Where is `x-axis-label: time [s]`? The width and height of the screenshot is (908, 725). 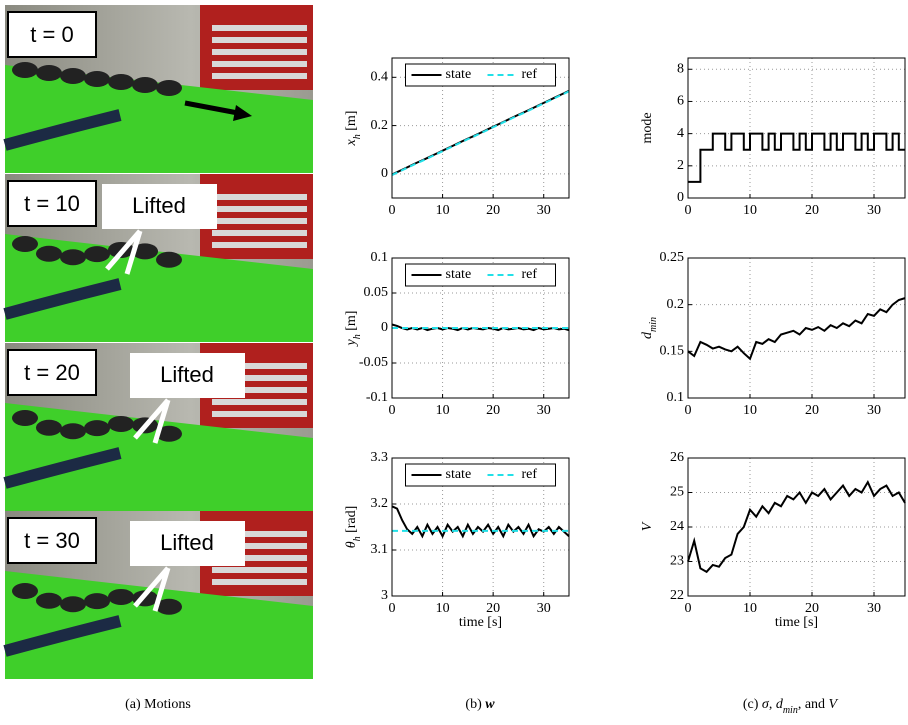 x-axis-label: time [s] is located at coordinates (796, 622).